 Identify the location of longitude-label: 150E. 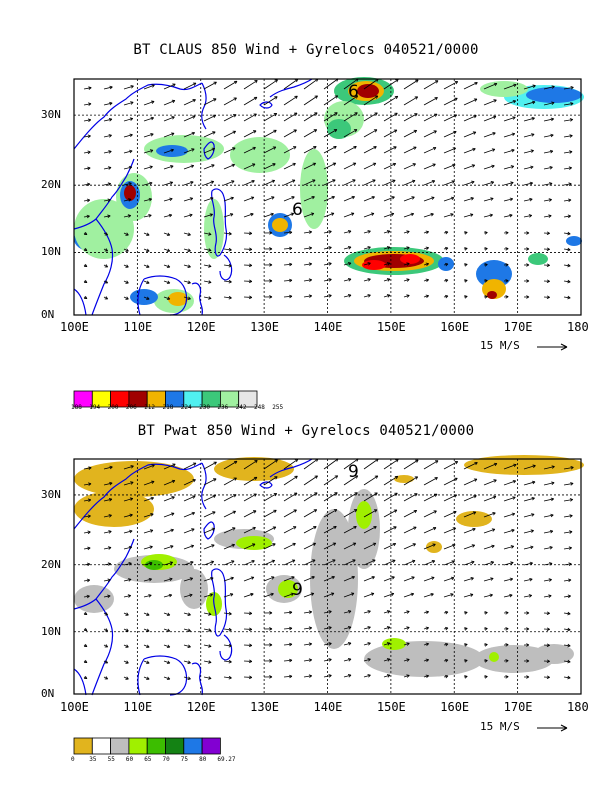
(391, 707).